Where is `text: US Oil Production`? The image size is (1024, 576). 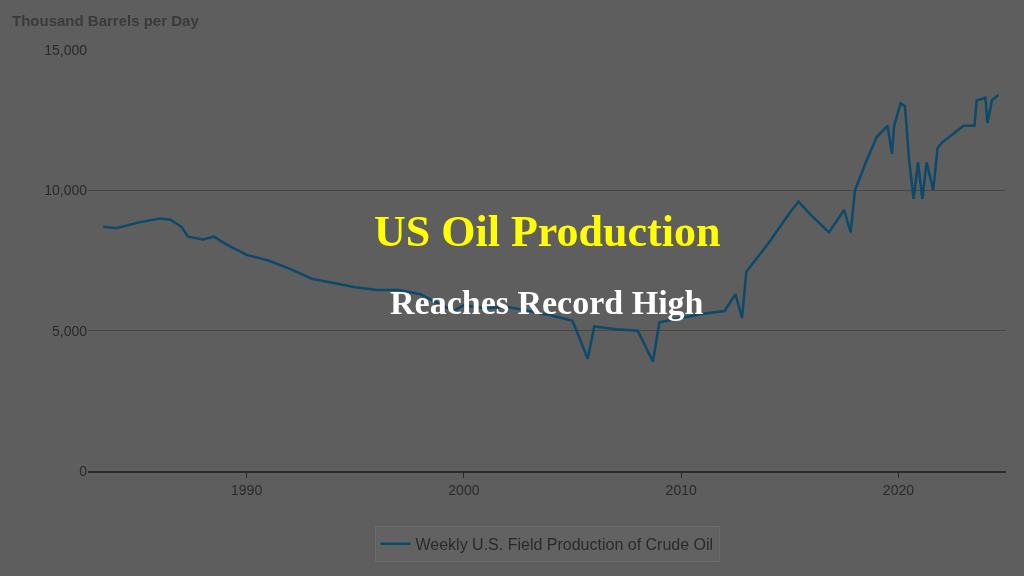 text: US Oil Production is located at coordinates (547, 231).